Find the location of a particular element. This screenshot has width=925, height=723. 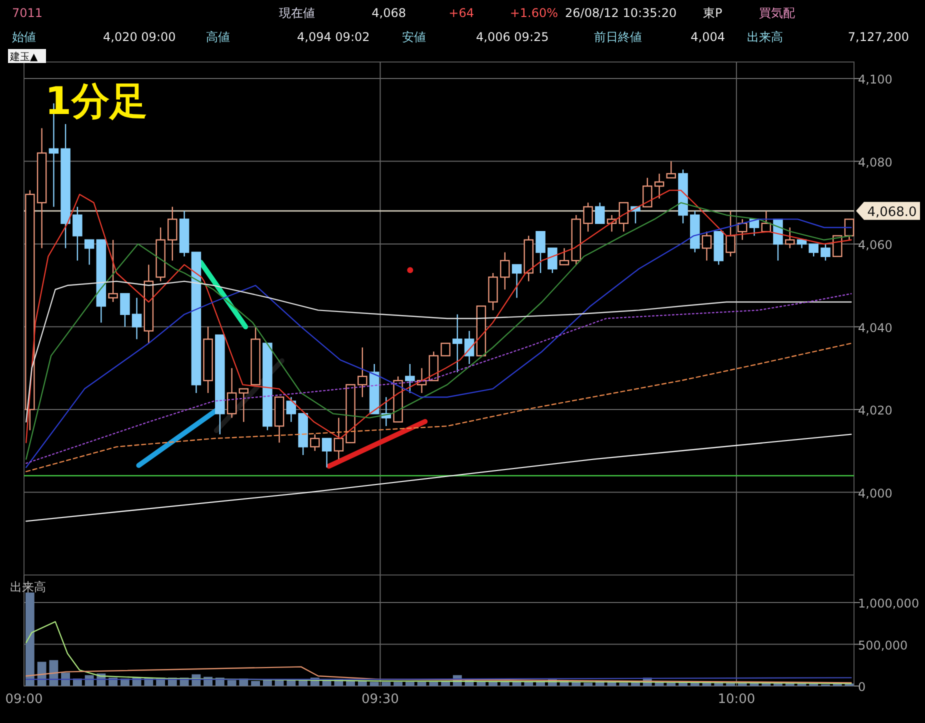

y-tick-label: 4,020 is located at coordinates (875, 411).